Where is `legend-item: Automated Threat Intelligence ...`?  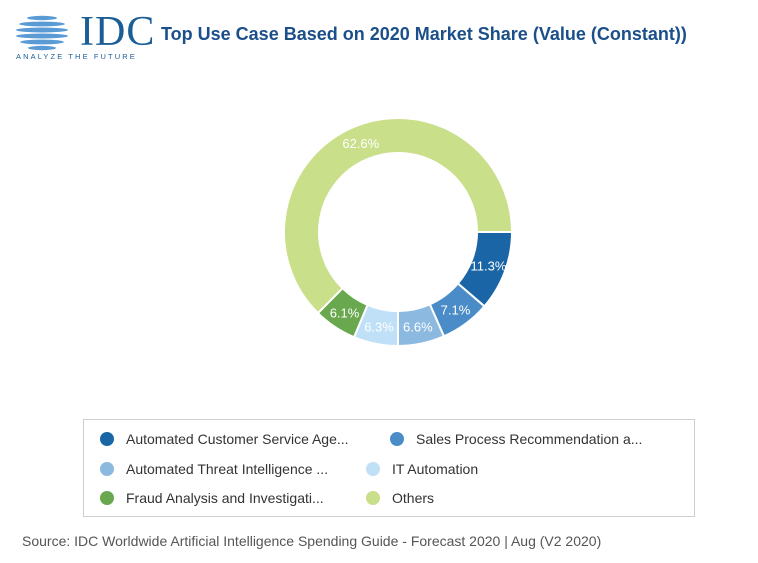 legend-item: Automated Threat Intelligence ... is located at coordinates (214, 469).